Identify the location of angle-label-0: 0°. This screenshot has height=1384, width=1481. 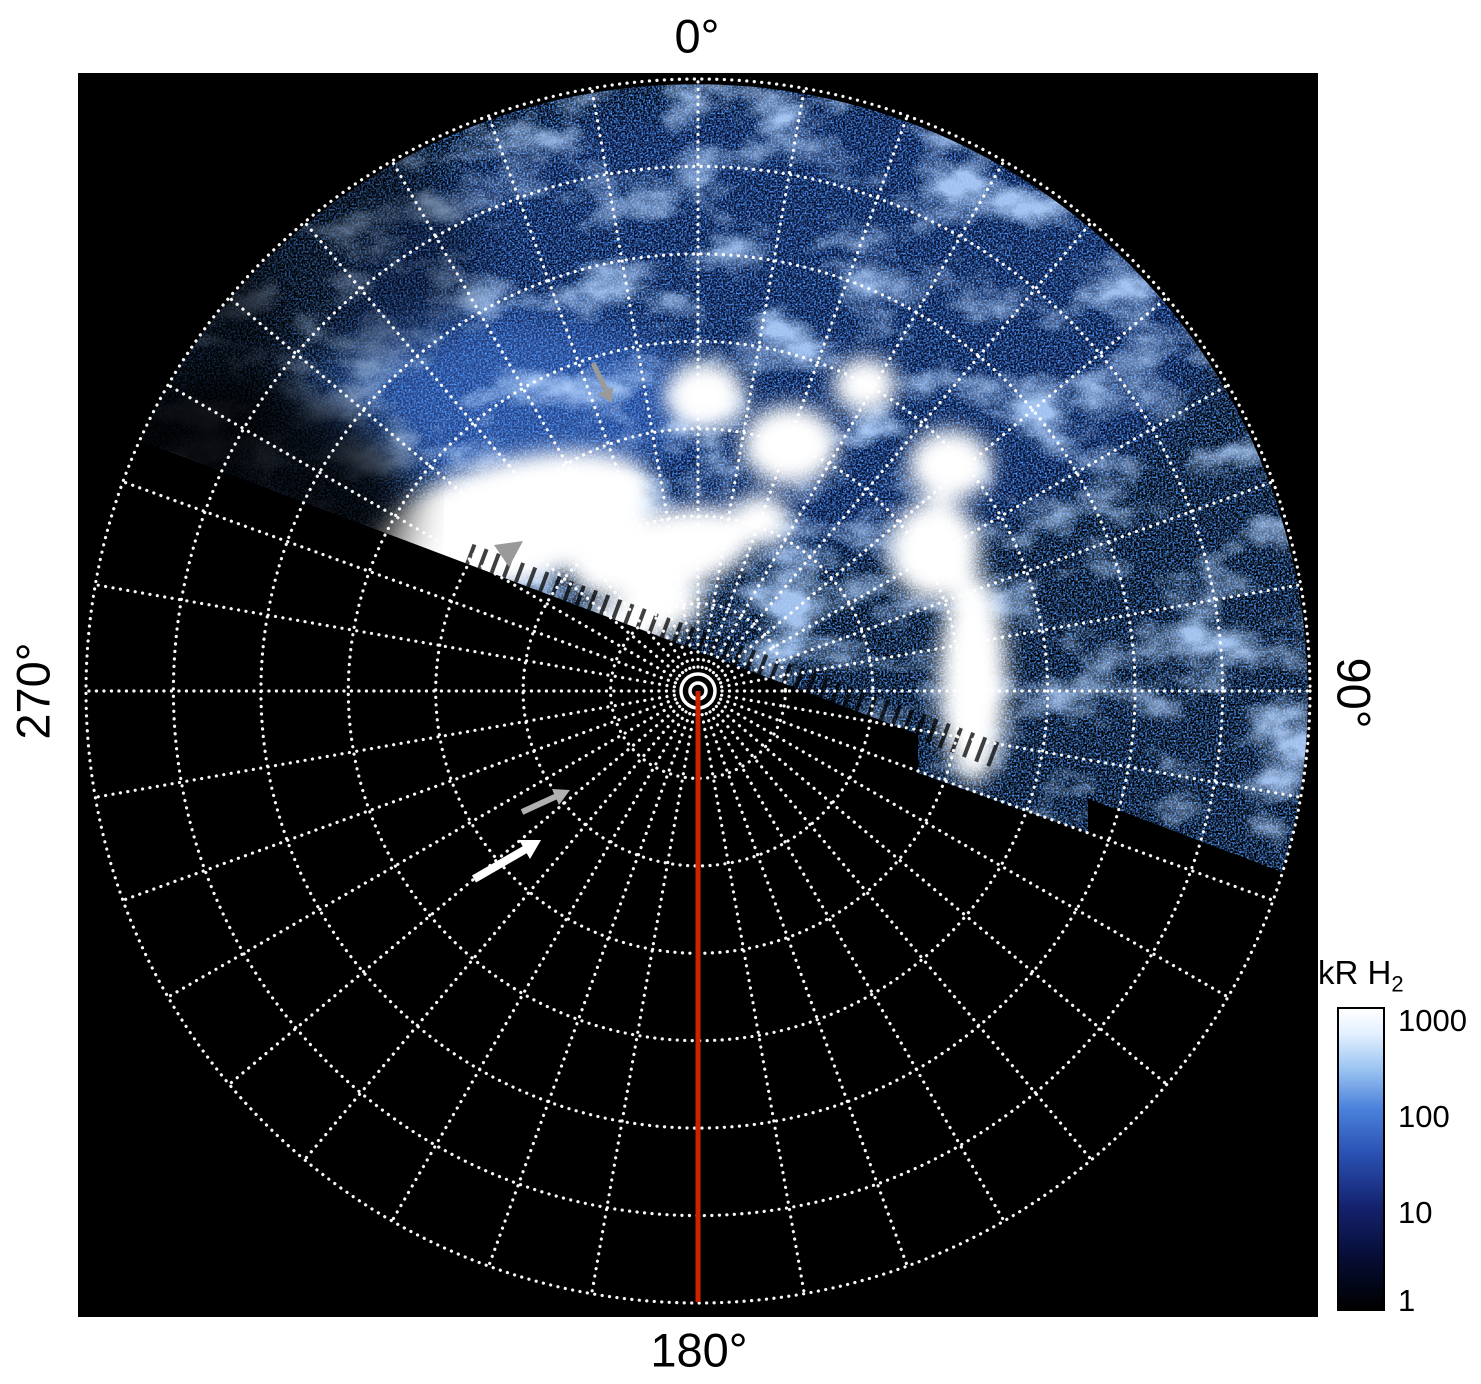
(697, 36).